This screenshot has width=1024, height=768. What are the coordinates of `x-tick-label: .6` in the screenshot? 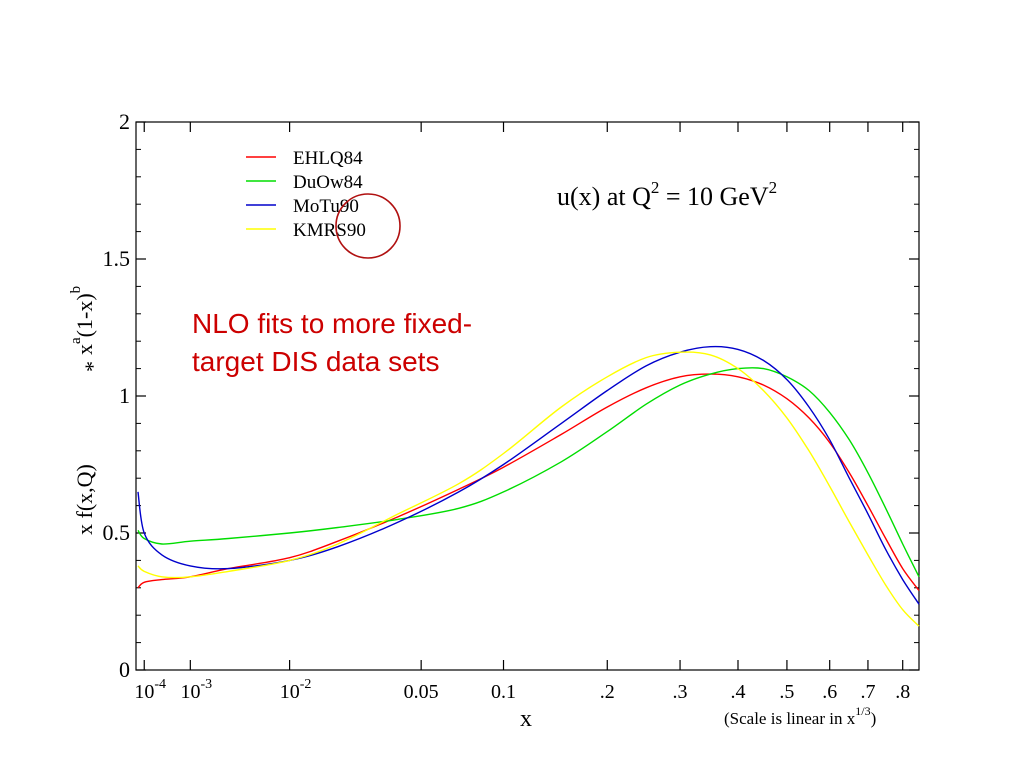 It's located at (829, 692).